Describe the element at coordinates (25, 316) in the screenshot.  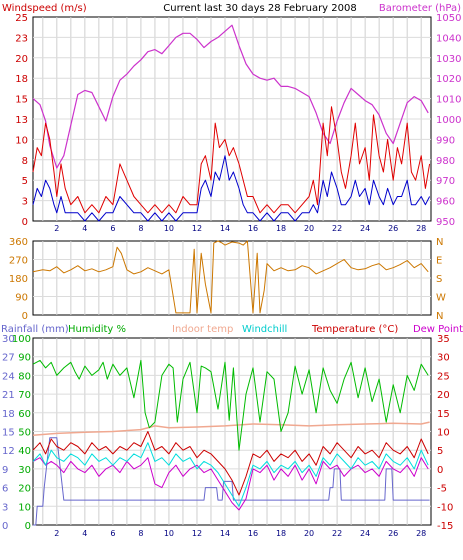
I see `direction-tick-label: 0` at that location.